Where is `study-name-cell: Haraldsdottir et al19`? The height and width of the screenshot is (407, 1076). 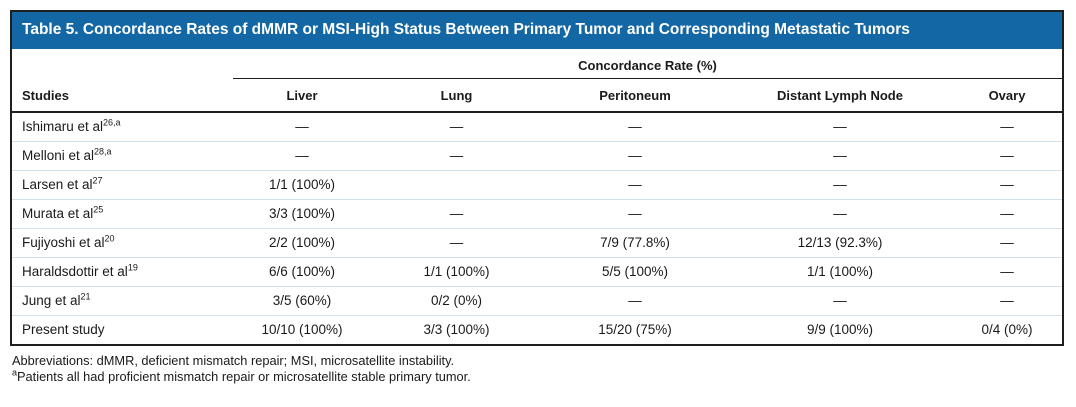 study-name-cell: Haraldsdottir et al19 is located at coordinates (80, 271).